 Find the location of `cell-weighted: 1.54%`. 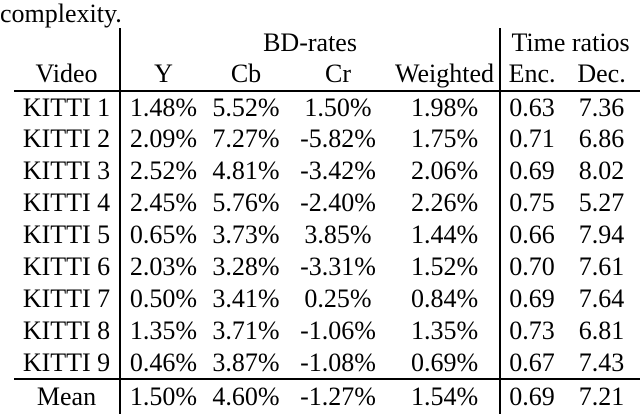

cell-weighted: 1.54% is located at coordinates (445, 396).